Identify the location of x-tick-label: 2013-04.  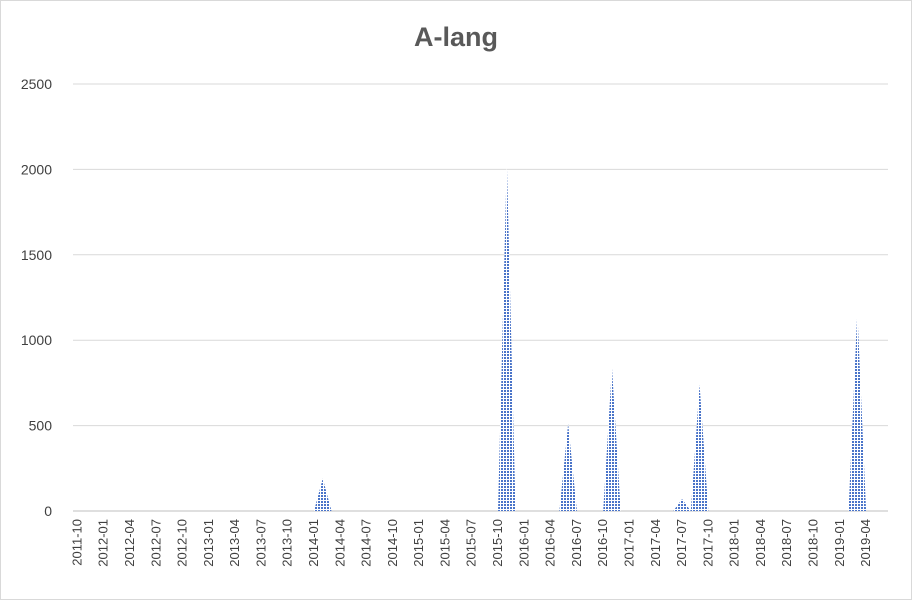
(234, 543).